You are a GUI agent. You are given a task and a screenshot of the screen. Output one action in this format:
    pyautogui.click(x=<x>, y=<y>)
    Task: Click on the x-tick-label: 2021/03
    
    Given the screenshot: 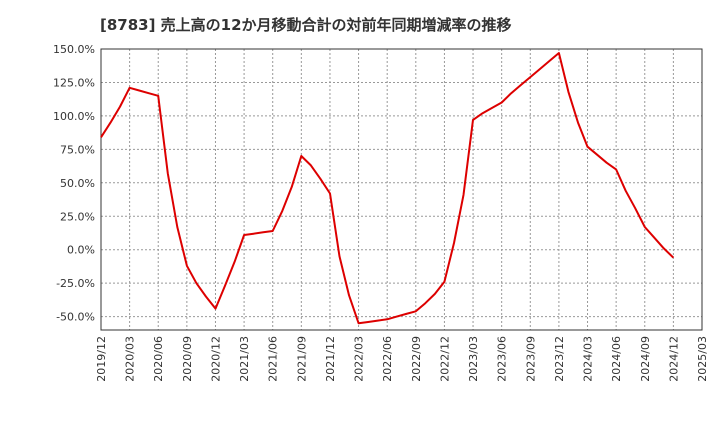 What is the action you would take?
    pyautogui.click(x=244, y=359)
    